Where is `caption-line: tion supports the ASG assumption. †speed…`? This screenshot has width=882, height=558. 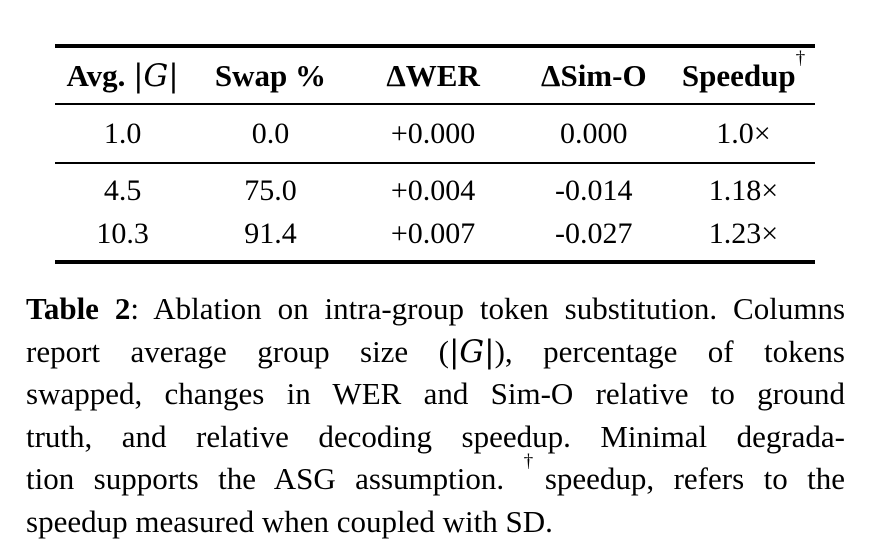
caption-line: tion supports the ASG assumption. †speed… is located at coordinates (435, 476).